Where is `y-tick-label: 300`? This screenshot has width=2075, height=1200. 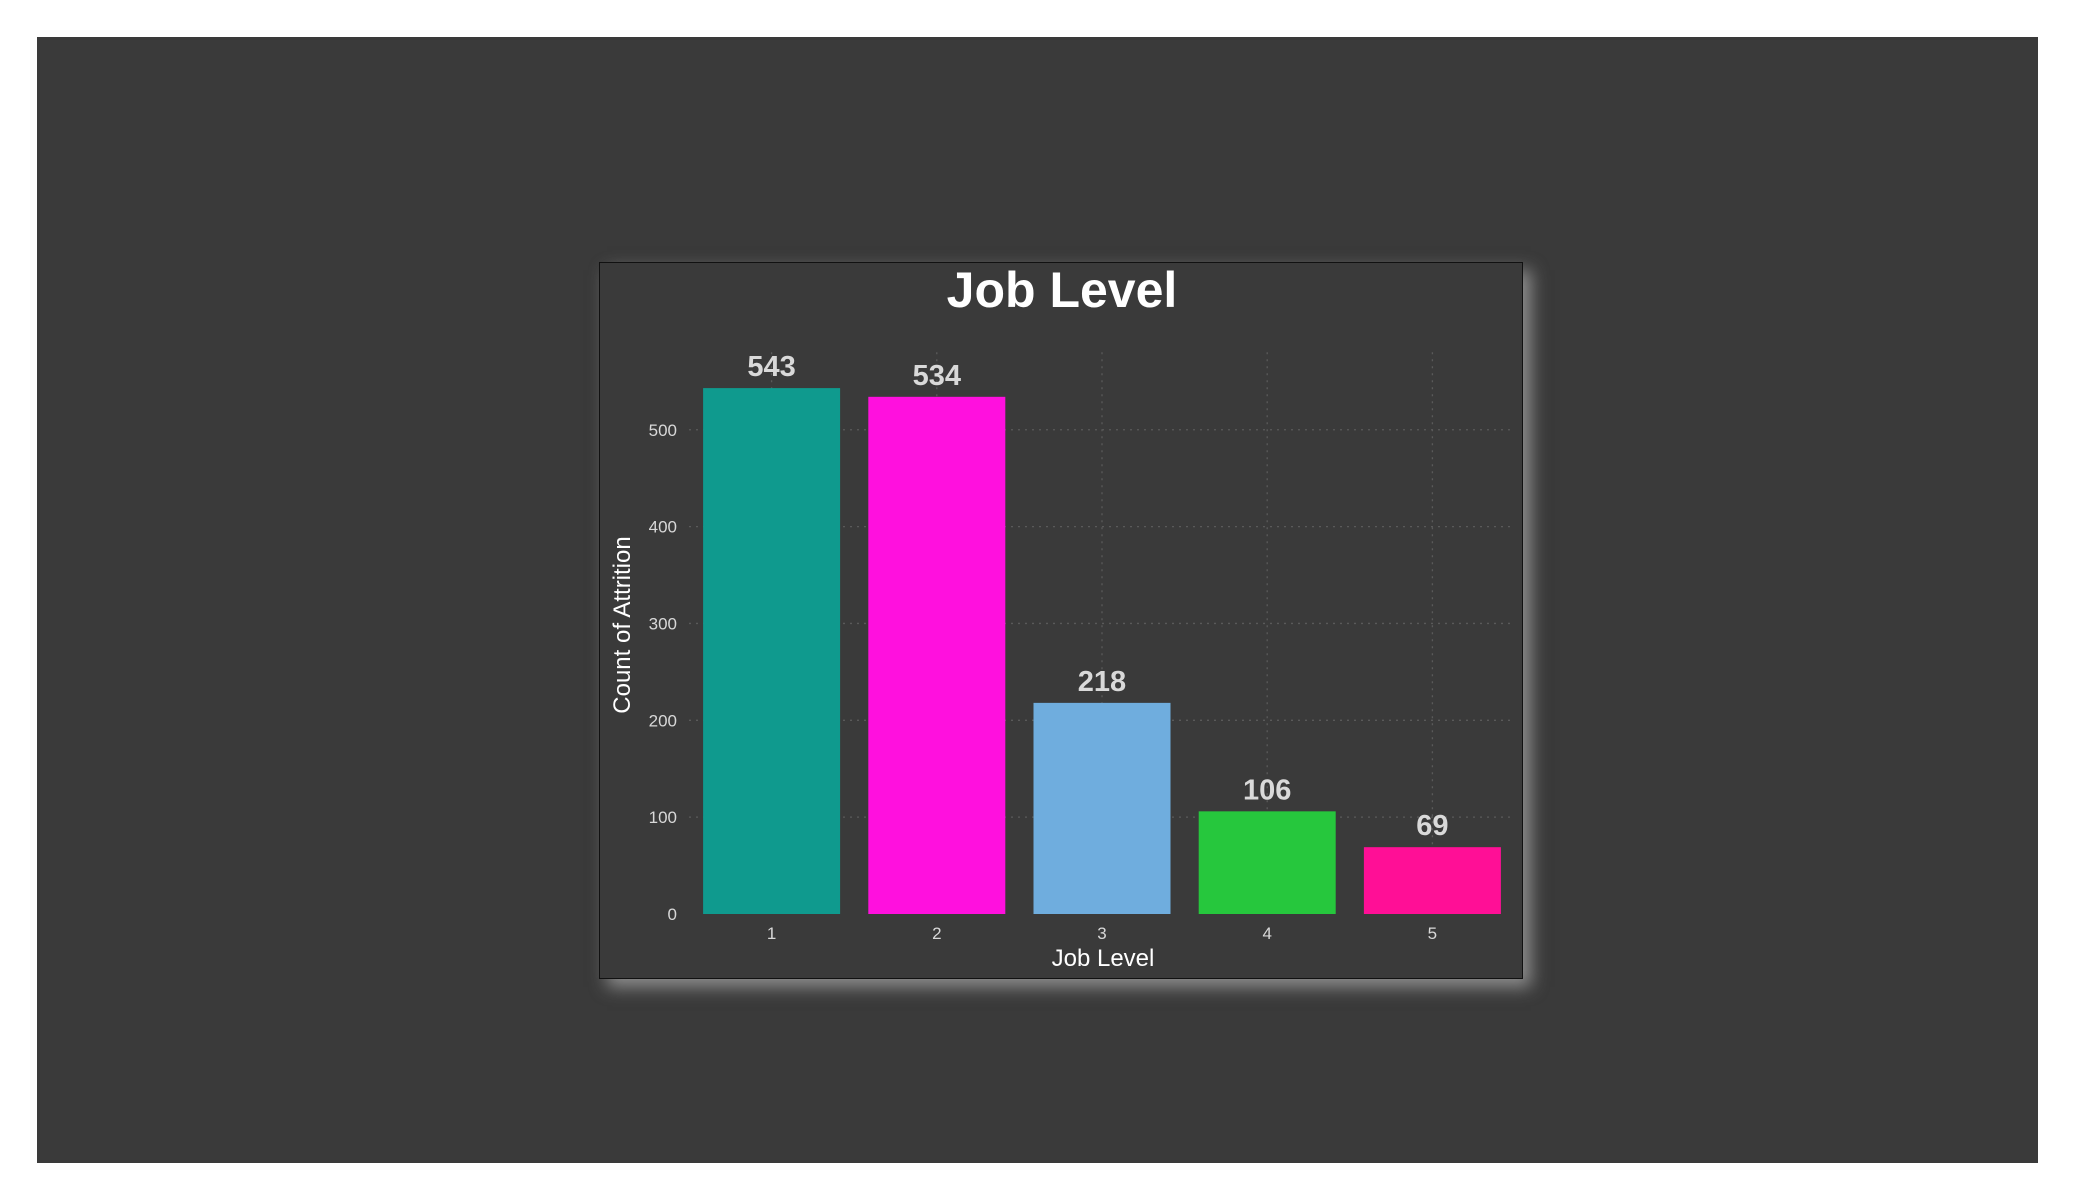
y-tick-label: 300 is located at coordinates (663, 623).